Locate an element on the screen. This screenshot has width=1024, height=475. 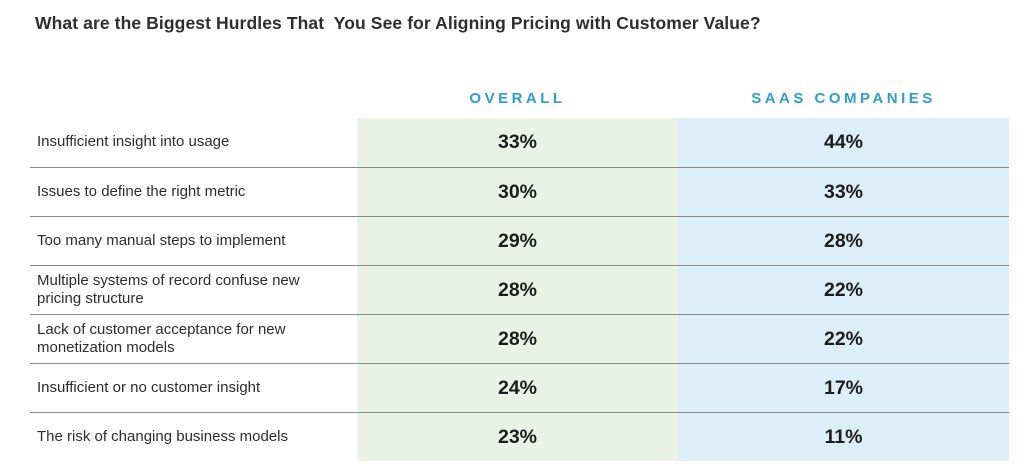
column-header-saas: SAAS COMPANIES is located at coordinates (843, 98).